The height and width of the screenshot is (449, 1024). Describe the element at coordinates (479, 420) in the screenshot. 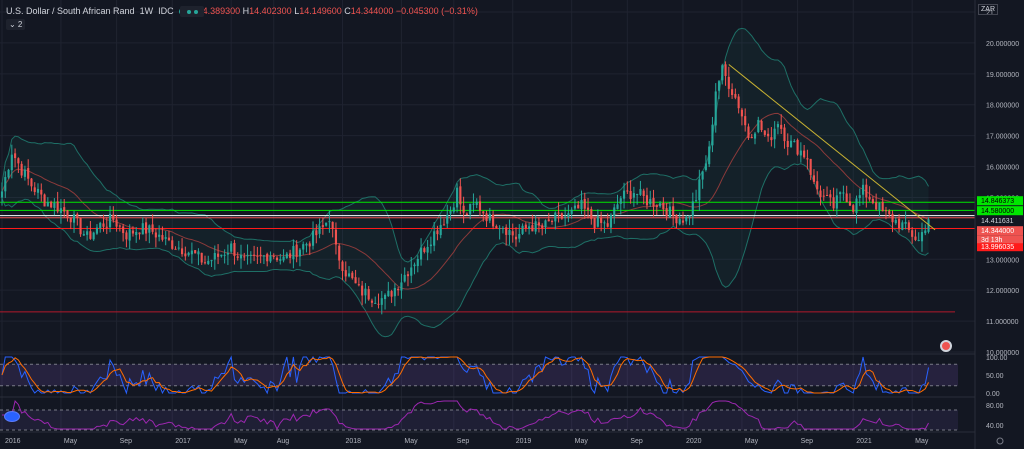

I see `rsi-band` at that location.